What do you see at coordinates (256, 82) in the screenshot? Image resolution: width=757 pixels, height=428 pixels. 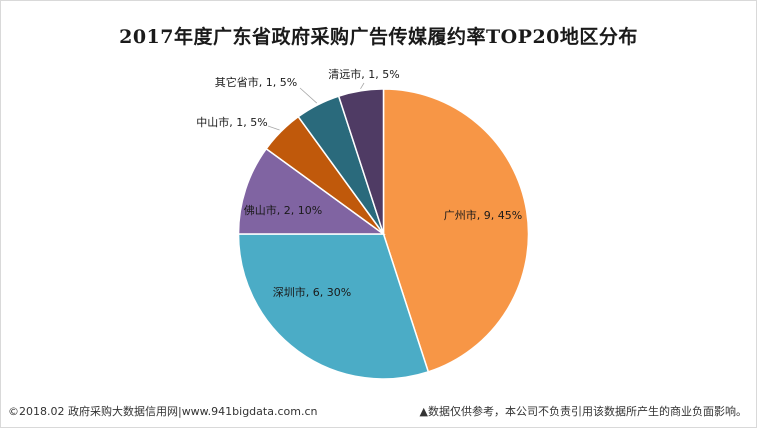 I see `pie-label-5: 其它省市, 1, 5%` at bounding box center [256, 82].